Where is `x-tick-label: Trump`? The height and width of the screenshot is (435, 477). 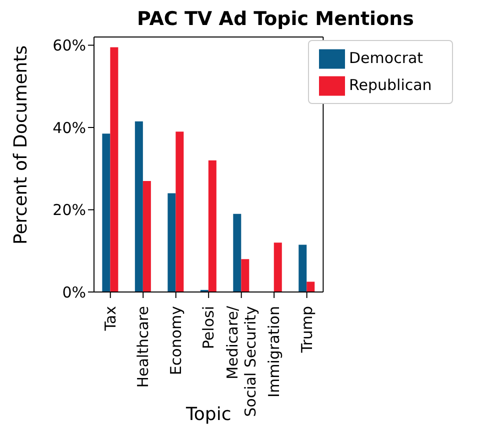
x-tick-label: Trump is located at coordinates (307, 330).